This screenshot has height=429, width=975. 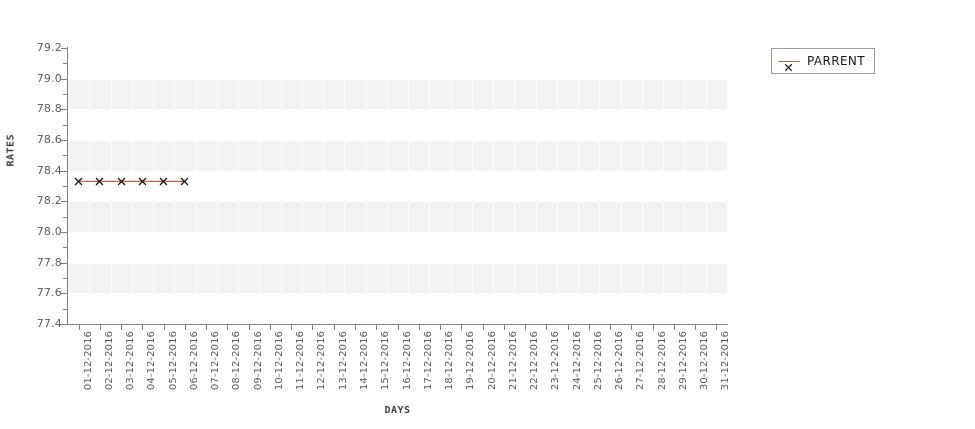 What do you see at coordinates (471, 361) in the screenshot?
I see `x-tick-label: 19-12-2016` at bounding box center [471, 361].